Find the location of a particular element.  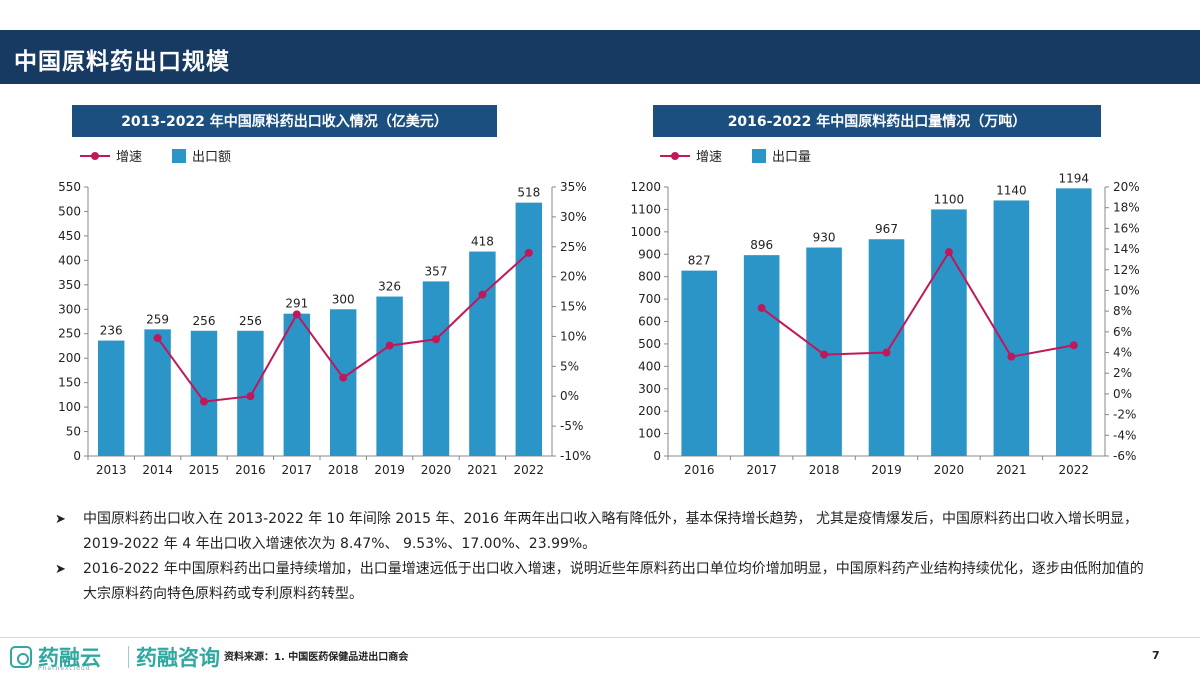

logo-primary-sub: Pharnexcloud is located at coordinates (64, 668).